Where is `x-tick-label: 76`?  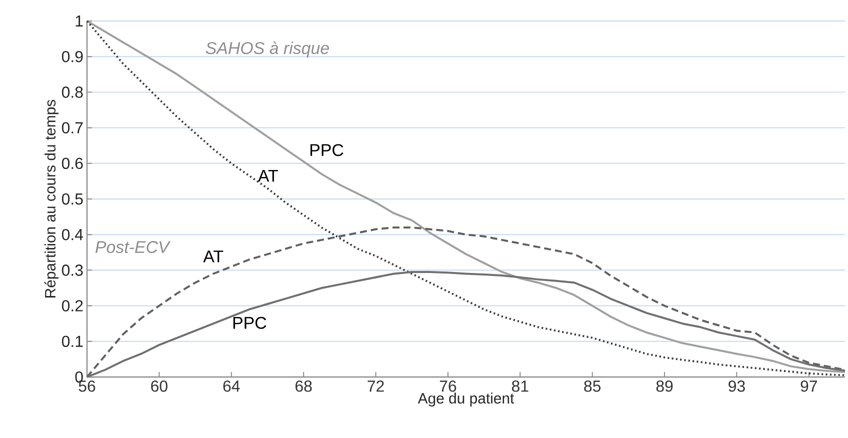 x-tick-label: 76 is located at coordinates (448, 386).